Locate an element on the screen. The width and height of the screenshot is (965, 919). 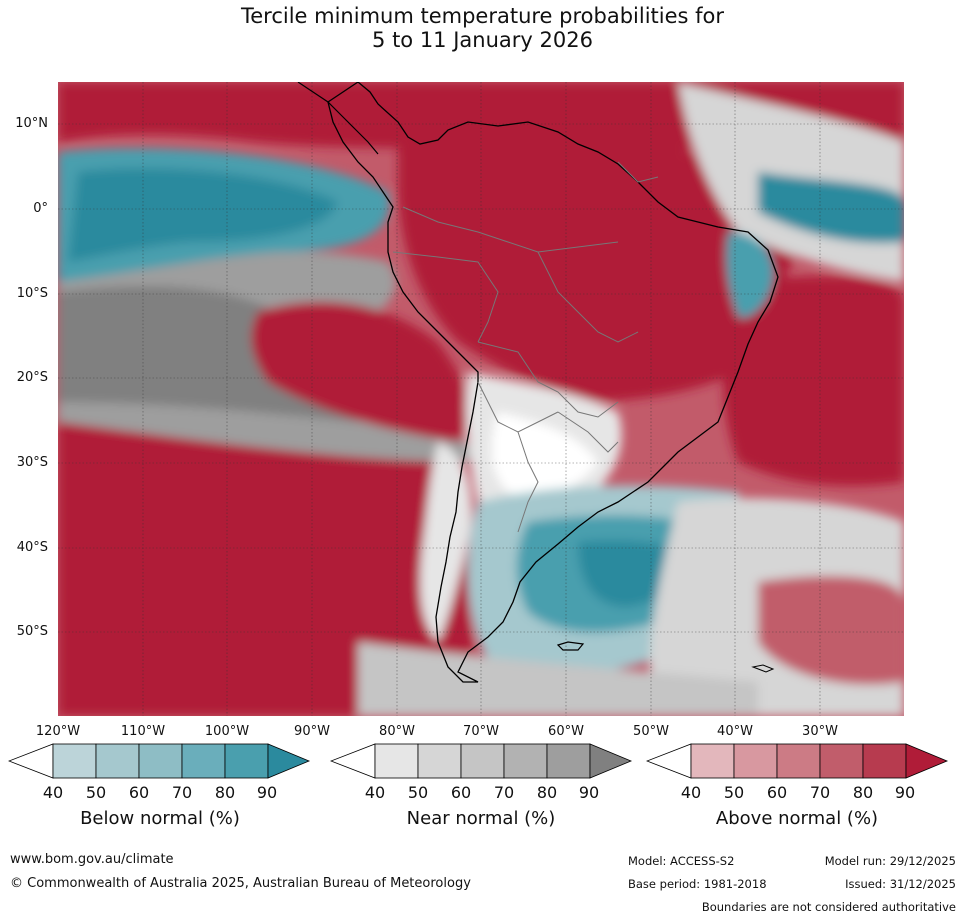
above-colorbar-low-arrow is located at coordinates (669, 761).